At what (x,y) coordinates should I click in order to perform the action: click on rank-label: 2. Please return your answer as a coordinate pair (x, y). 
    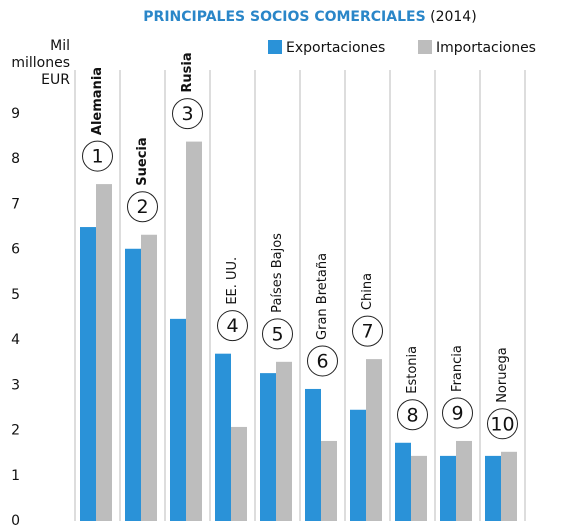
    Looking at the image, I should click on (142, 207).